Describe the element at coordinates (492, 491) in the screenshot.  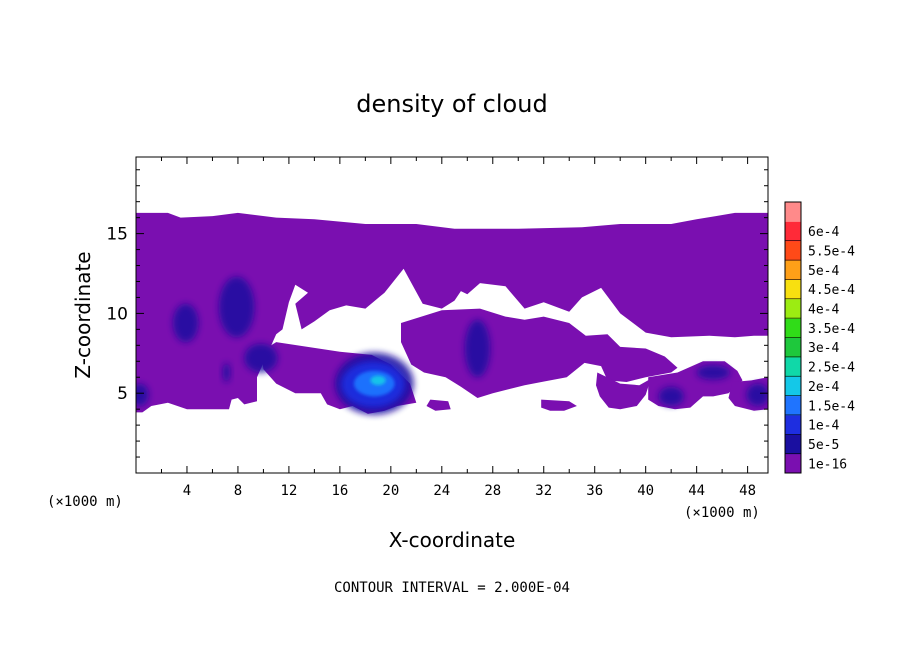
I see `x-tick-label: 28` at that location.